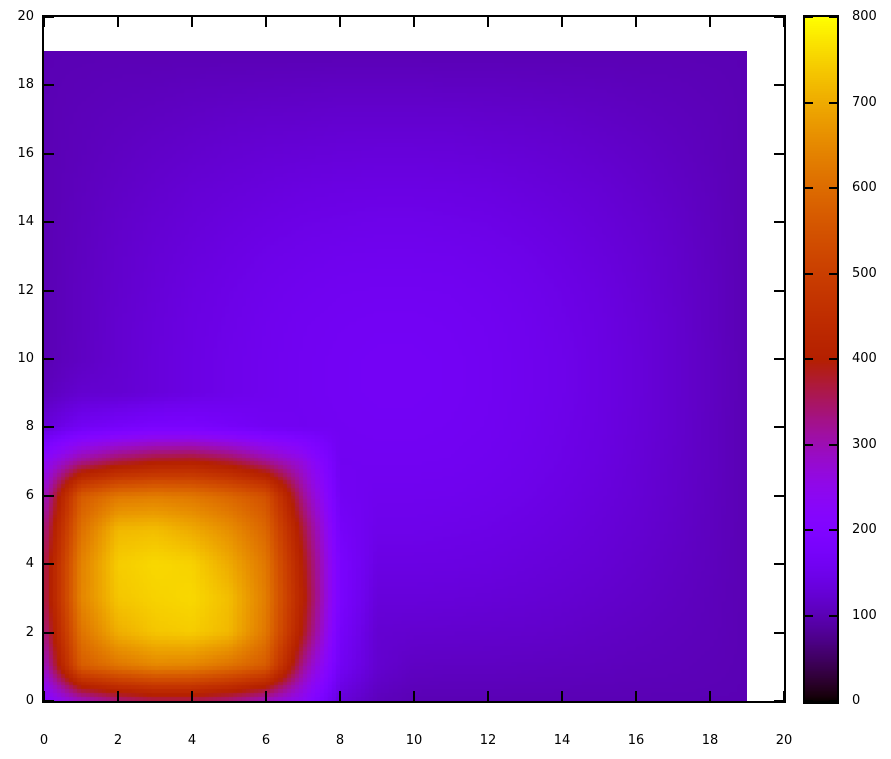  I want to click on y-tick-label: 6, so click(29, 495).